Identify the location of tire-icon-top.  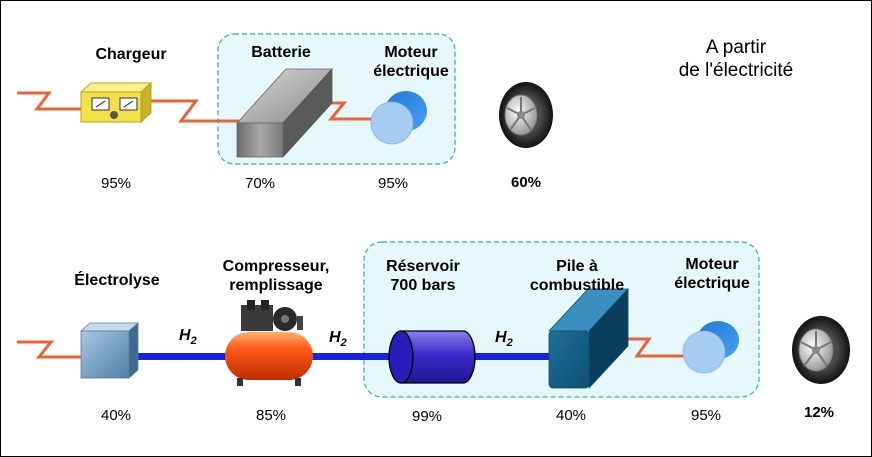
(526, 115).